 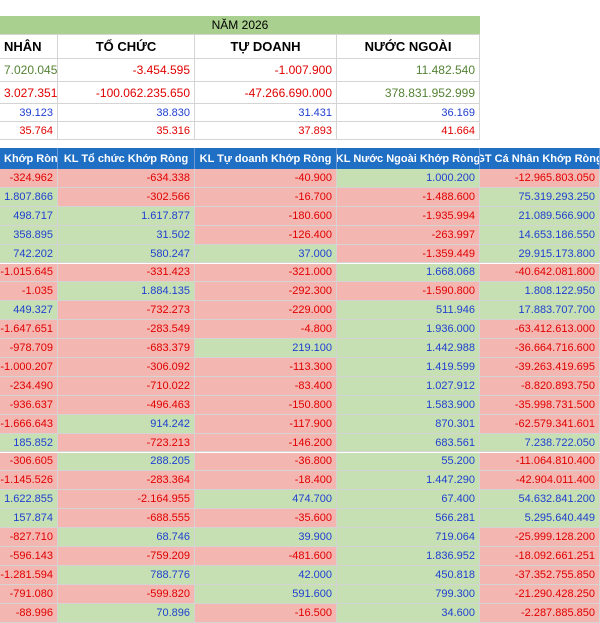 I want to click on cell-proprietary-volume: -16.500, so click(x=266, y=613).